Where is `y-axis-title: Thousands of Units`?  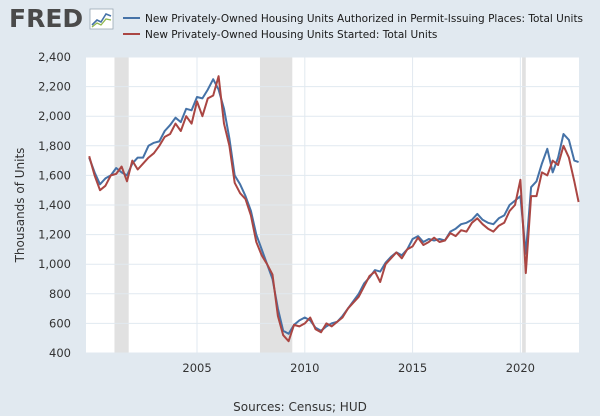 y-axis-title: Thousands of Units is located at coordinates (20, 206).